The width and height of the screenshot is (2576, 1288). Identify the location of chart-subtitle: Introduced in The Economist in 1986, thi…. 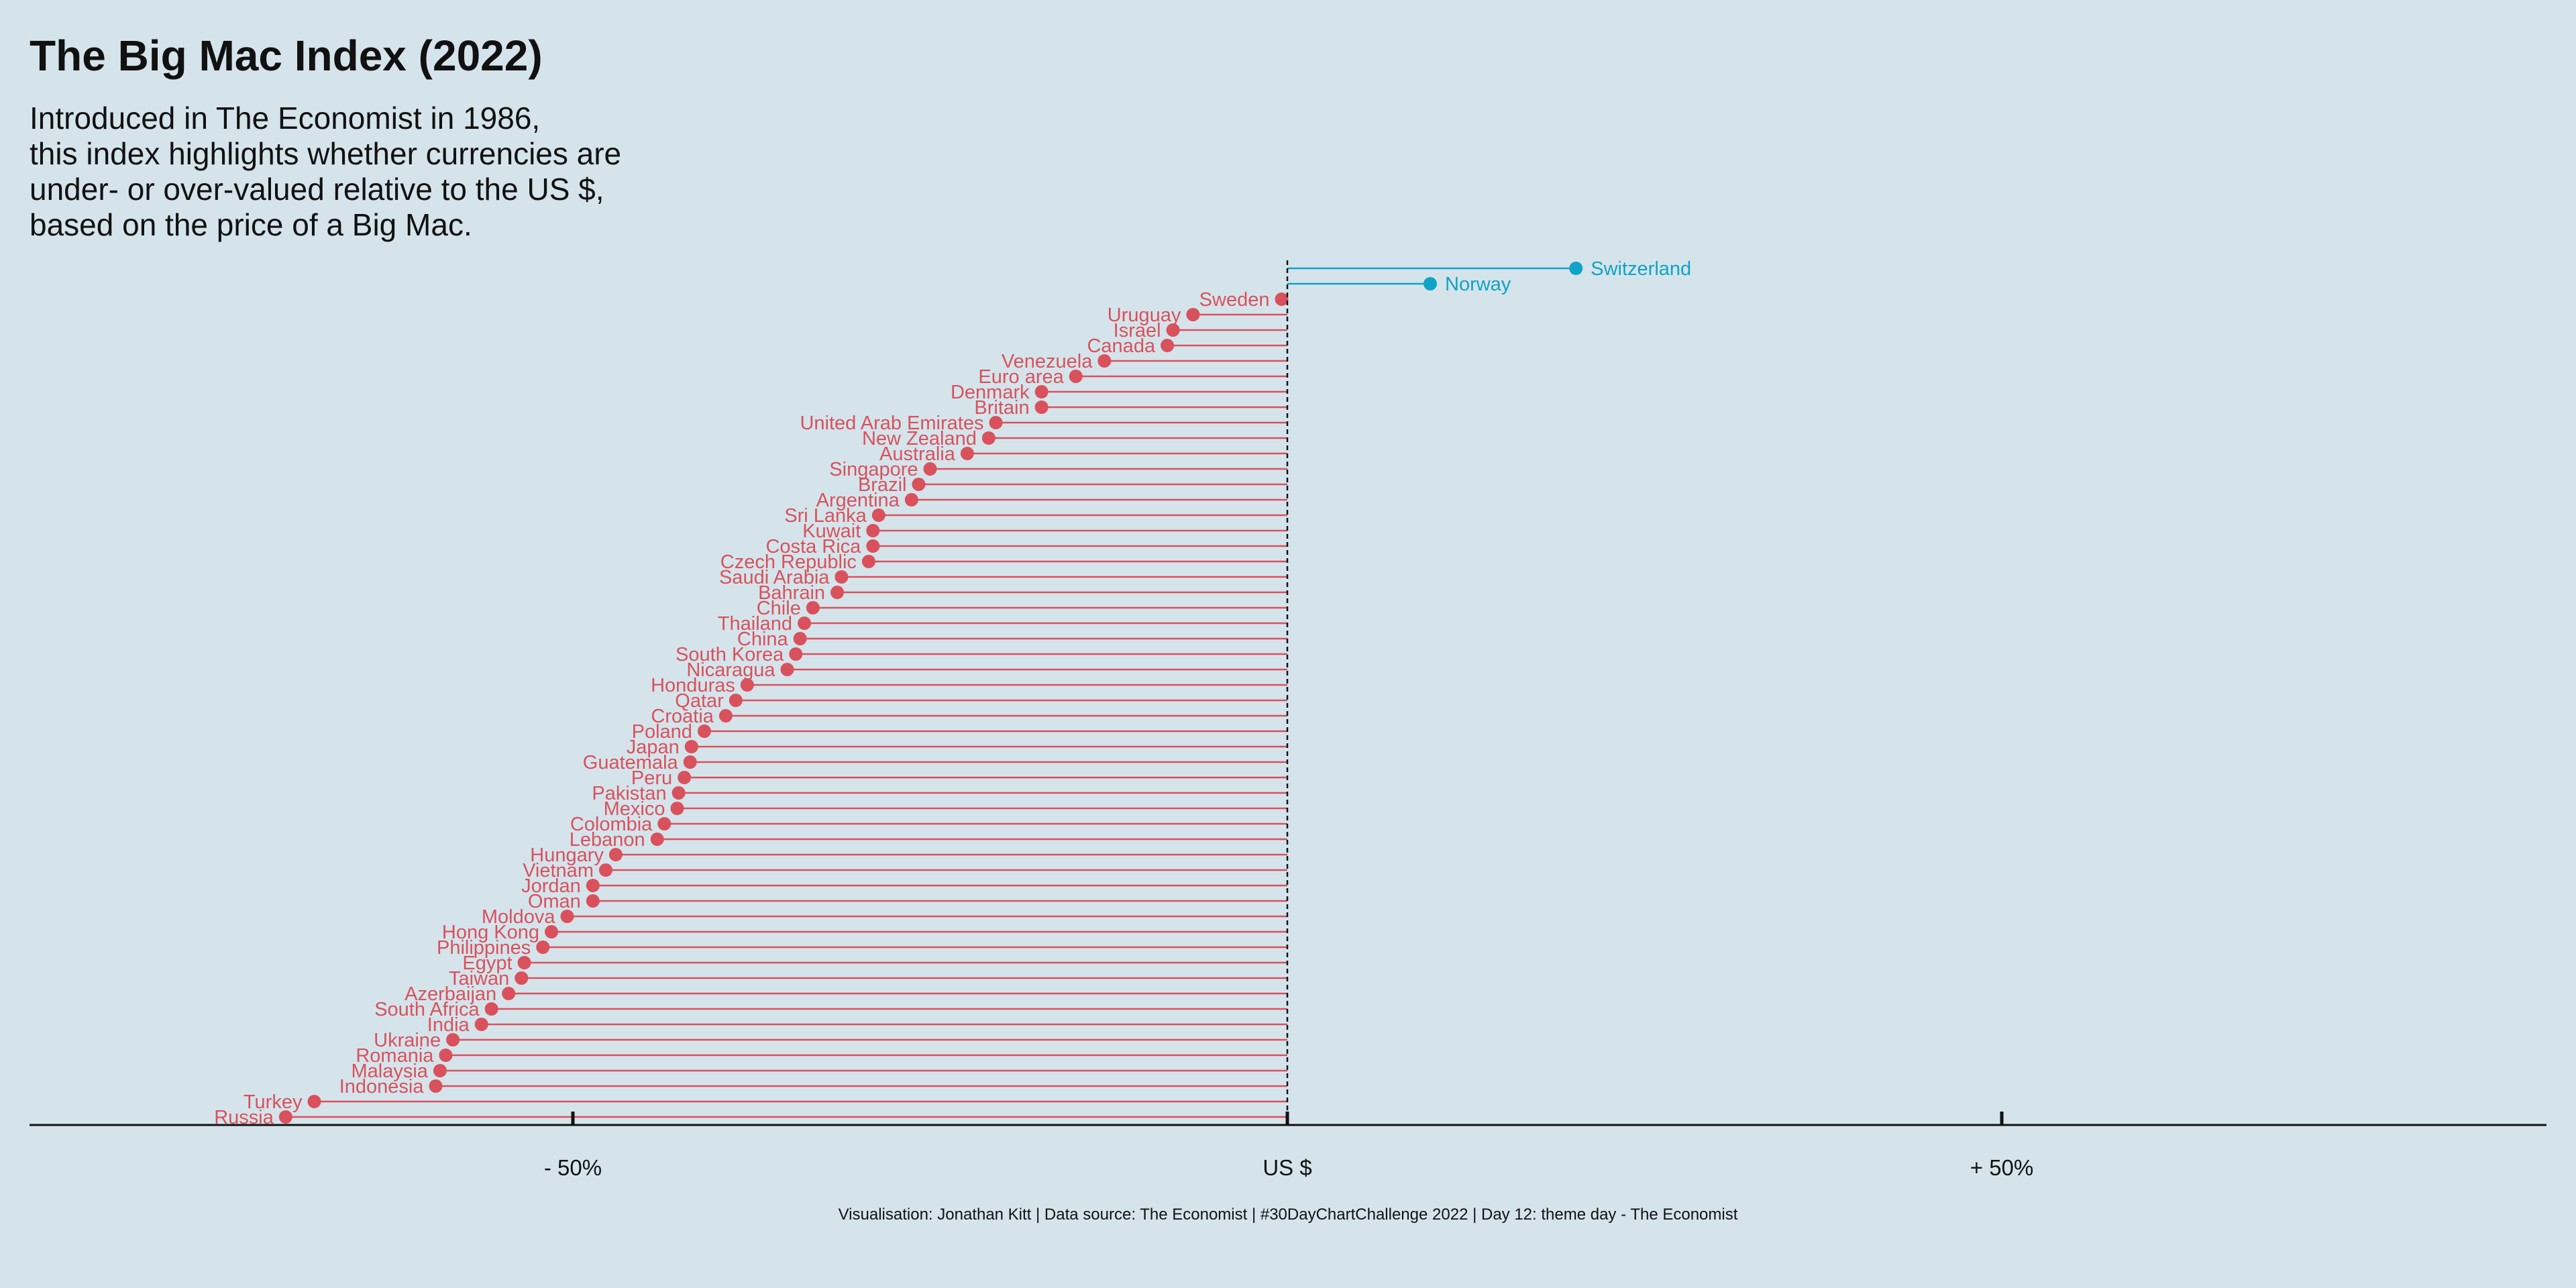
(325, 172).